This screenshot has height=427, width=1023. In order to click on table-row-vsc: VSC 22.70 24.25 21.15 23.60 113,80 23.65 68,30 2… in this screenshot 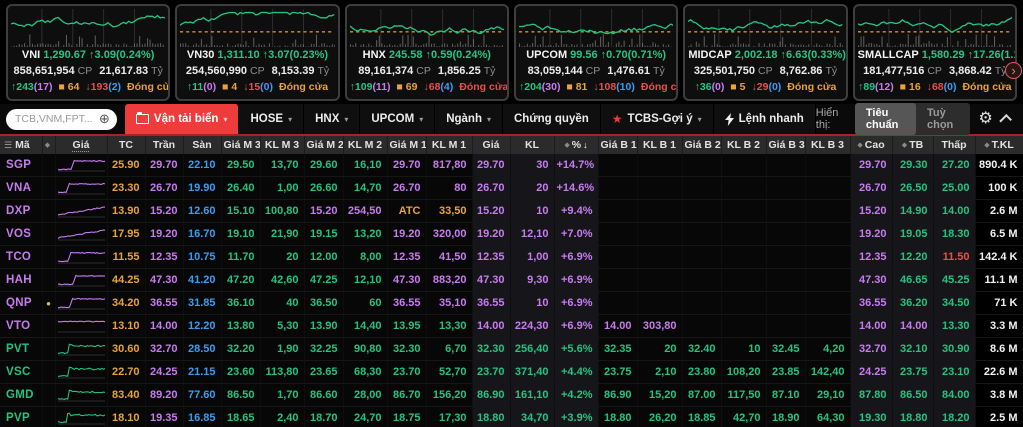, I will do `click(511, 372)`.